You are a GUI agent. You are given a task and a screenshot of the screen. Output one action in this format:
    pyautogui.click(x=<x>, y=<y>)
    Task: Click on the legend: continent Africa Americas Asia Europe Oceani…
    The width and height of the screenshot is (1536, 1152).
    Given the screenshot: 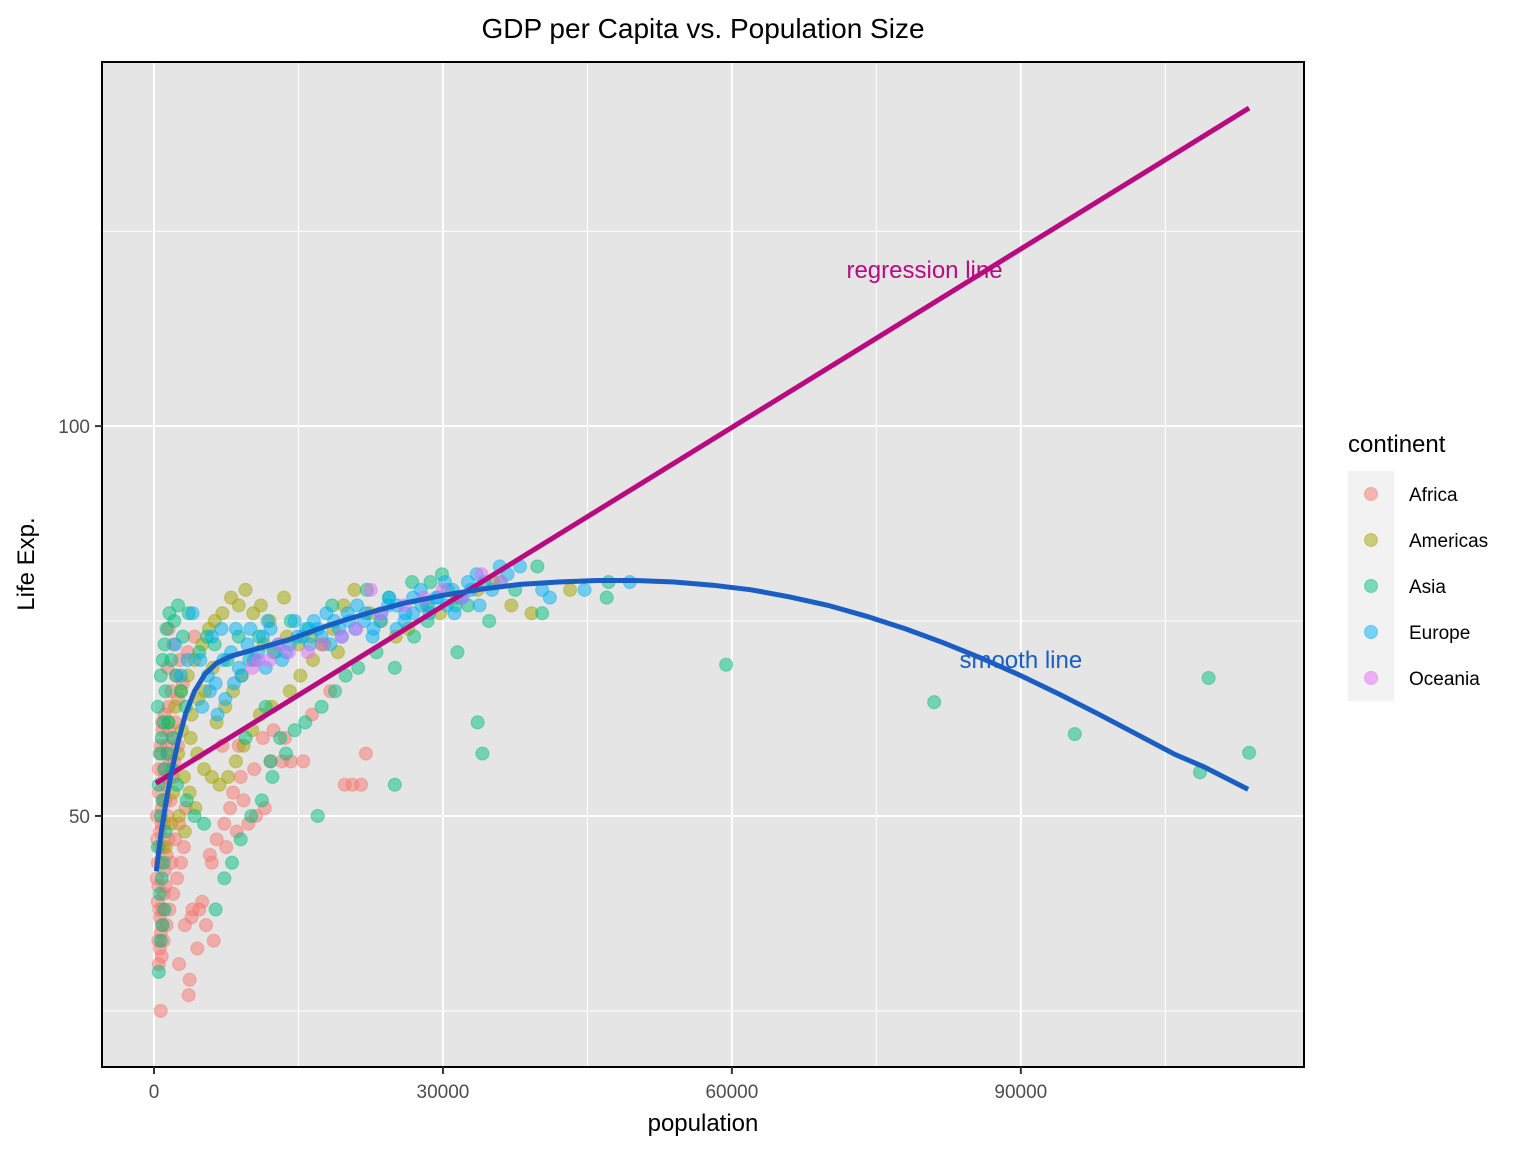 What is the action you would take?
    pyautogui.click(x=1418, y=566)
    